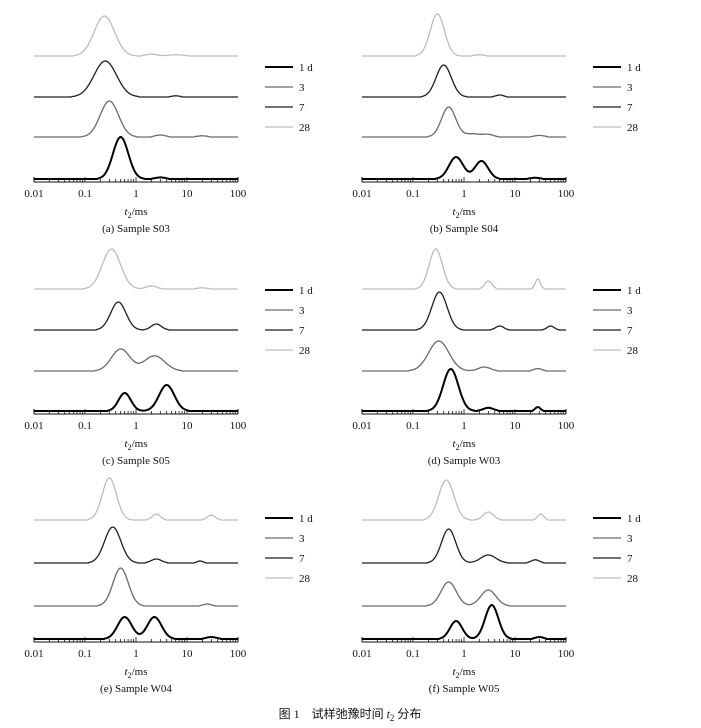  I want to click on panel-2: 0.01 0.1 1 10 100 t2/ms (b) Sample S04 1 d 3 7 28, so click(496, 124).